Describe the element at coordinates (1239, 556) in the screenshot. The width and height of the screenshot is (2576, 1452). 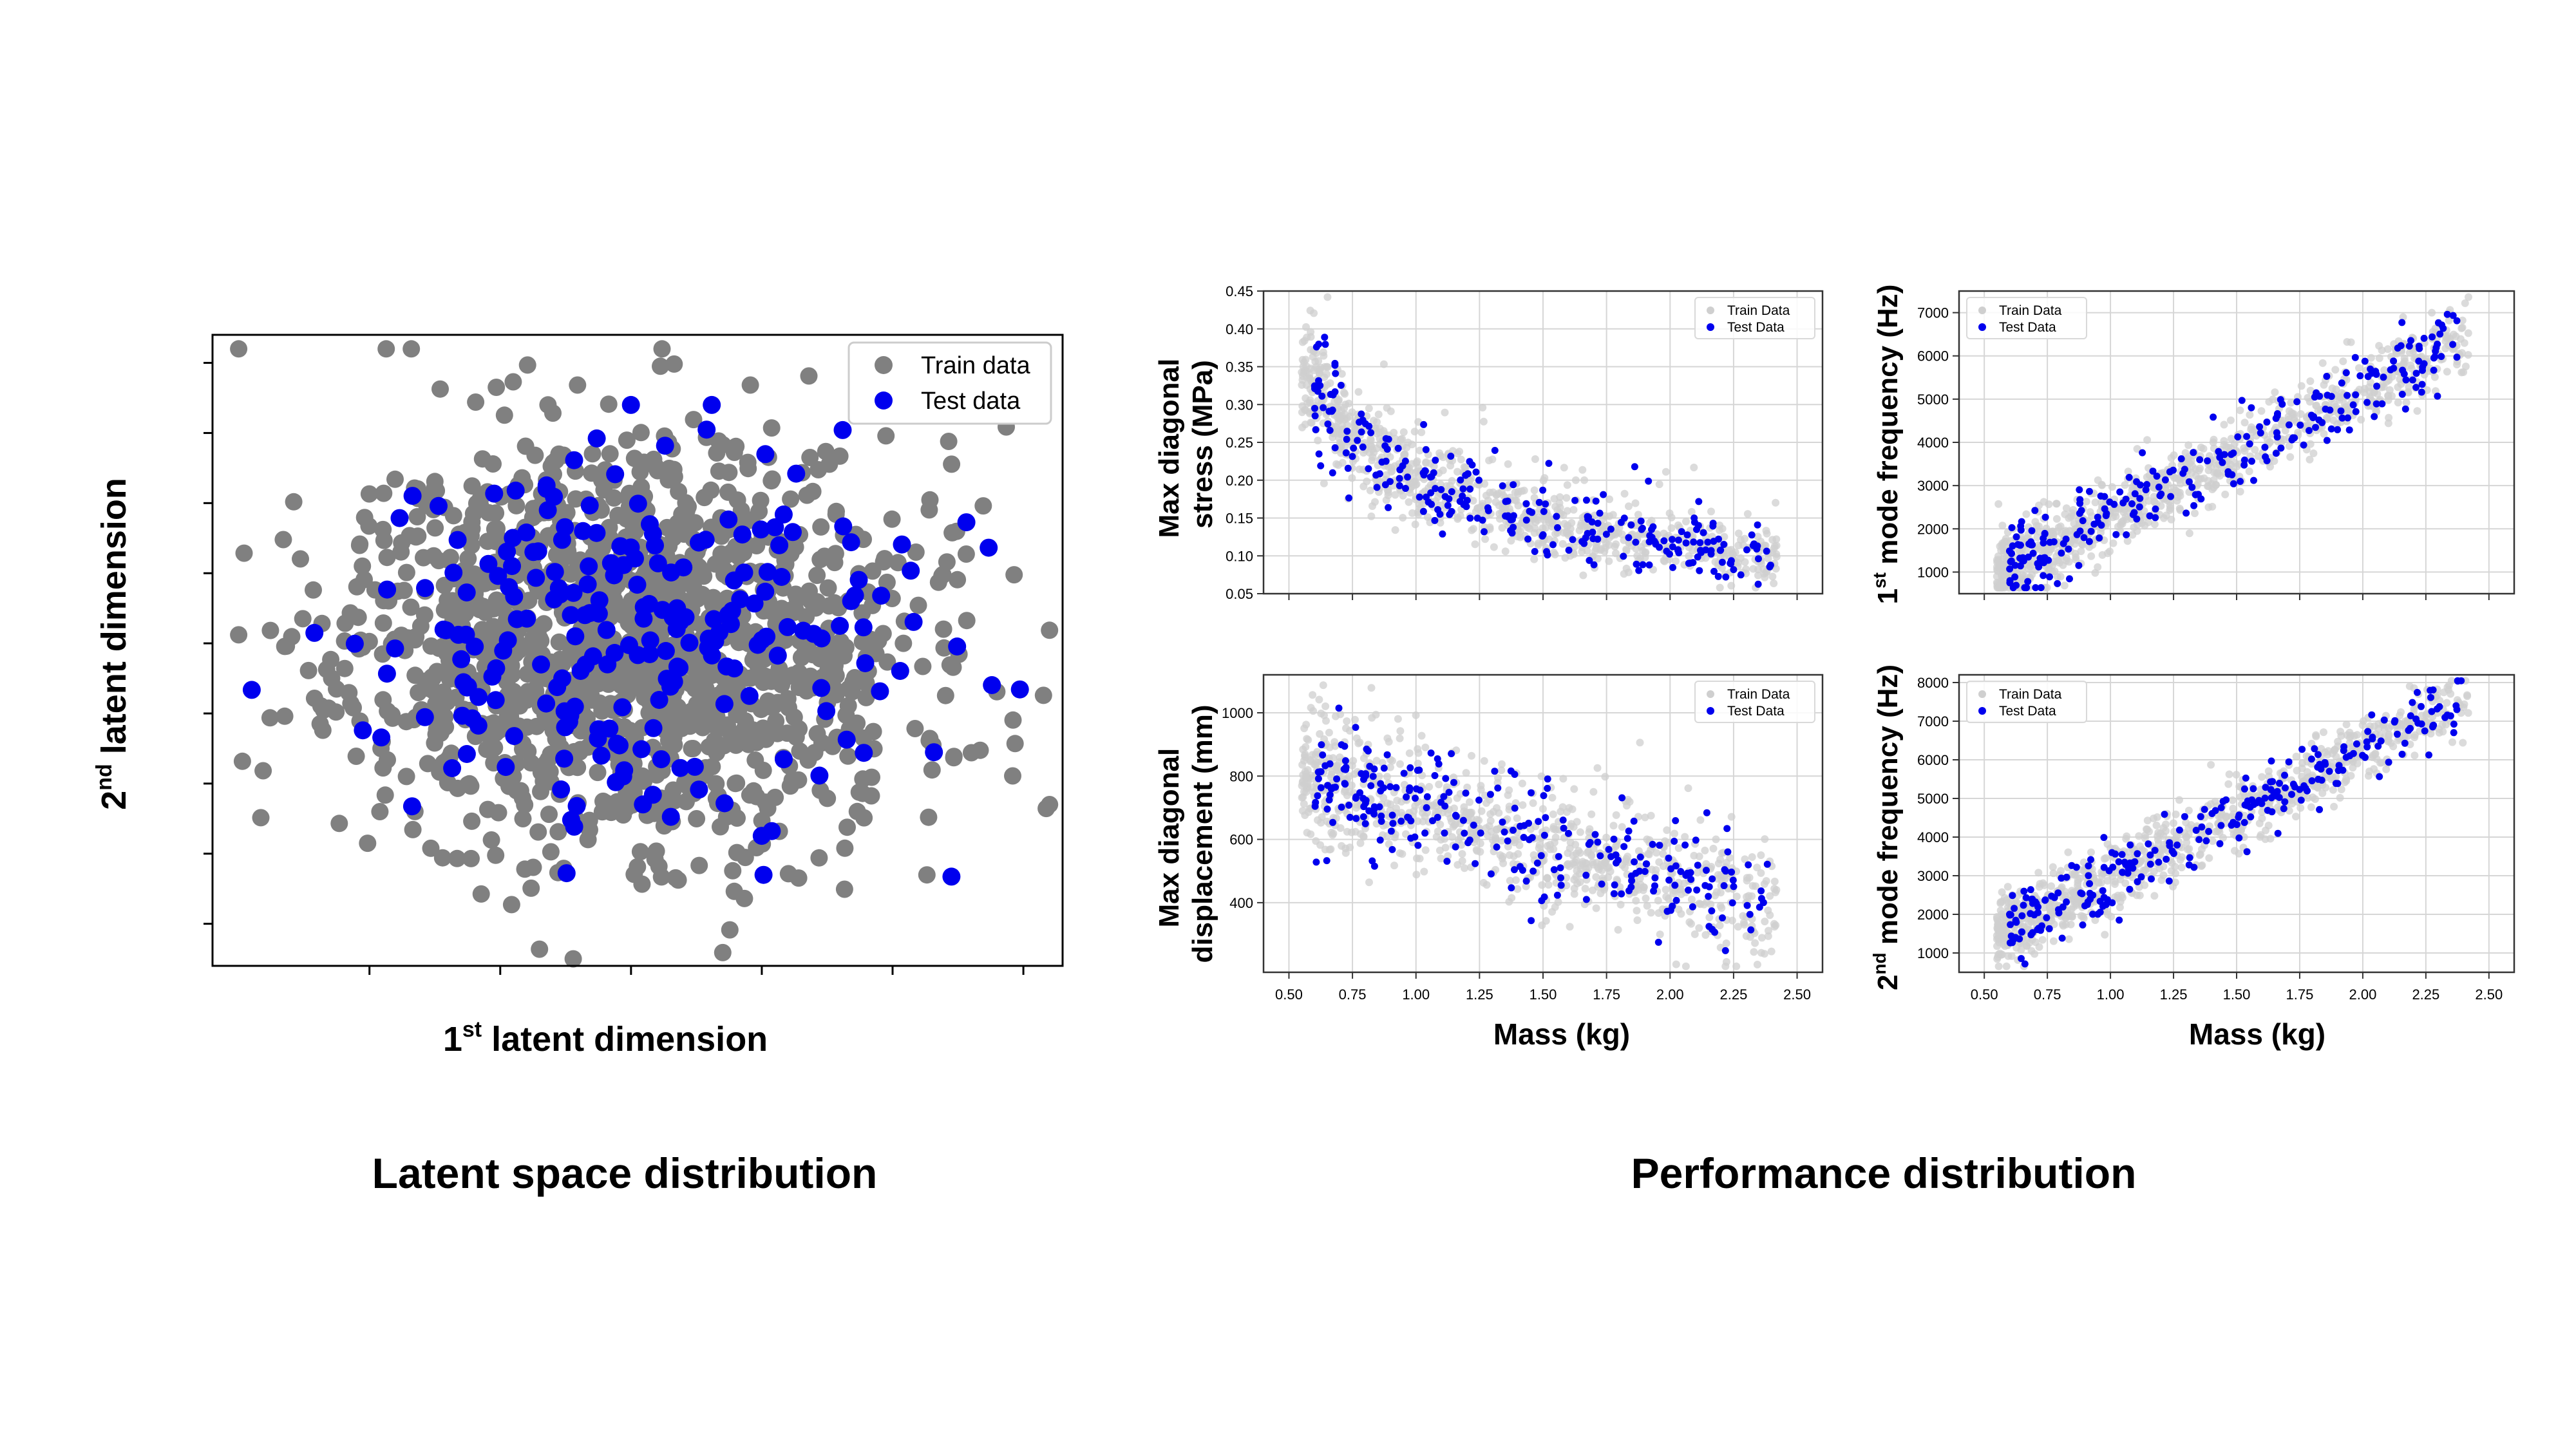
I see `y-tick-label: 0.10` at that location.